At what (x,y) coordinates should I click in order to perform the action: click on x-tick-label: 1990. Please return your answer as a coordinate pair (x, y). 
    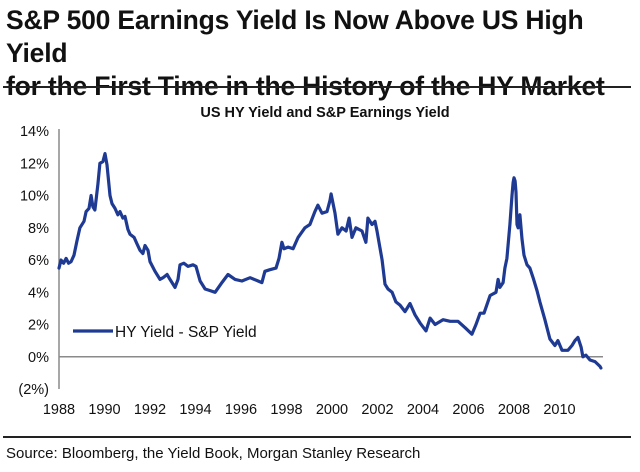
    Looking at the image, I should click on (104, 410).